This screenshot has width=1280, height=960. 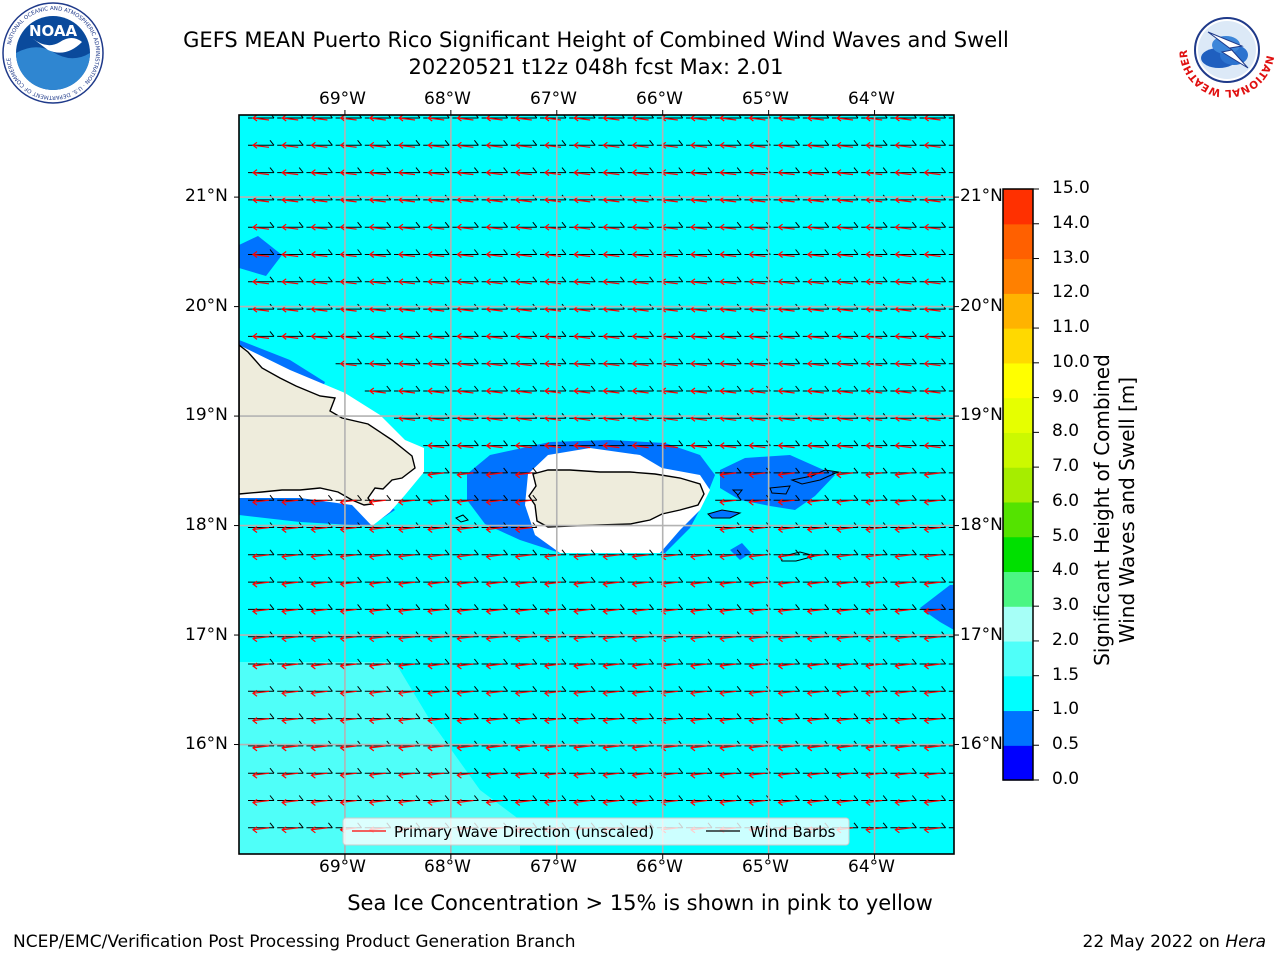 What do you see at coordinates (1175, 942) in the screenshot?
I see `footer-date: 22 May 2022 on Hera` at bounding box center [1175, 942].